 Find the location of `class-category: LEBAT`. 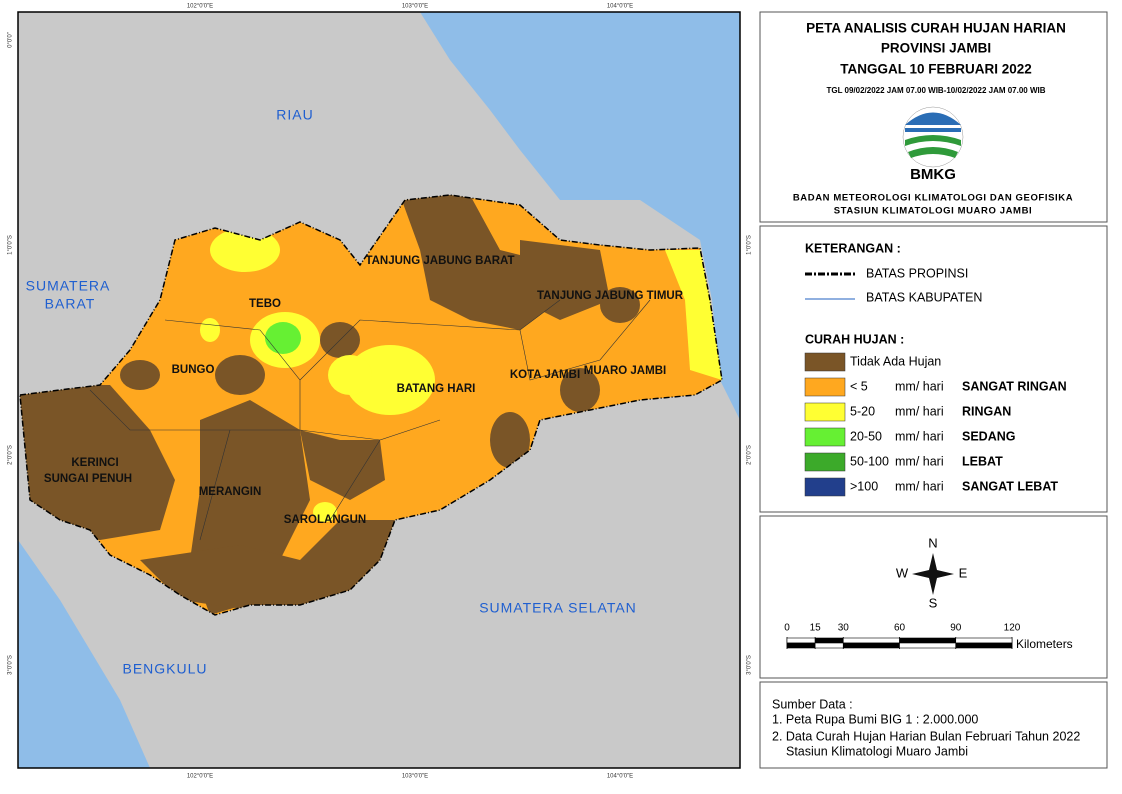

class-category: LEBAT is located at coordinates (982, 461).